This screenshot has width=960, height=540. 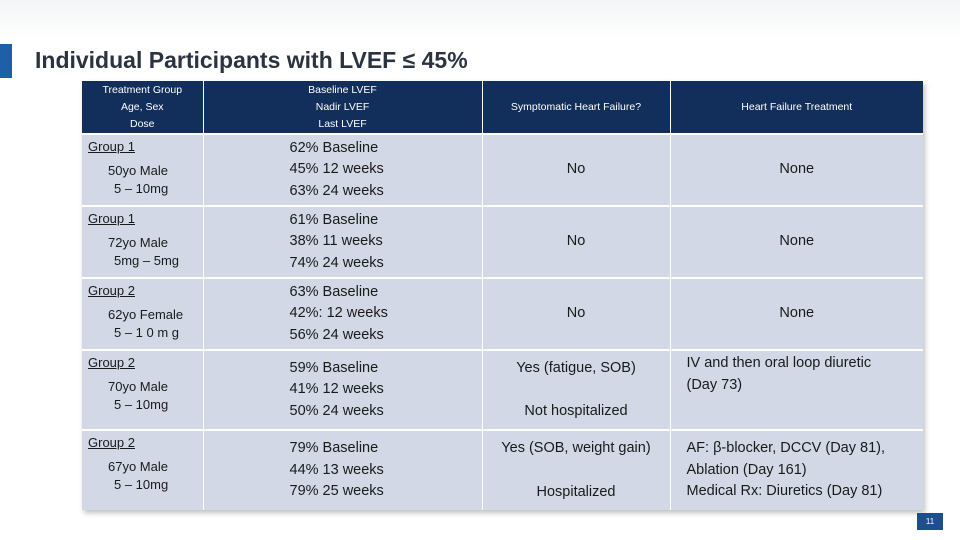 I want to click on slide-title: Individual Participants with LVEF ≤ 45%, so click(x=251, y=60).